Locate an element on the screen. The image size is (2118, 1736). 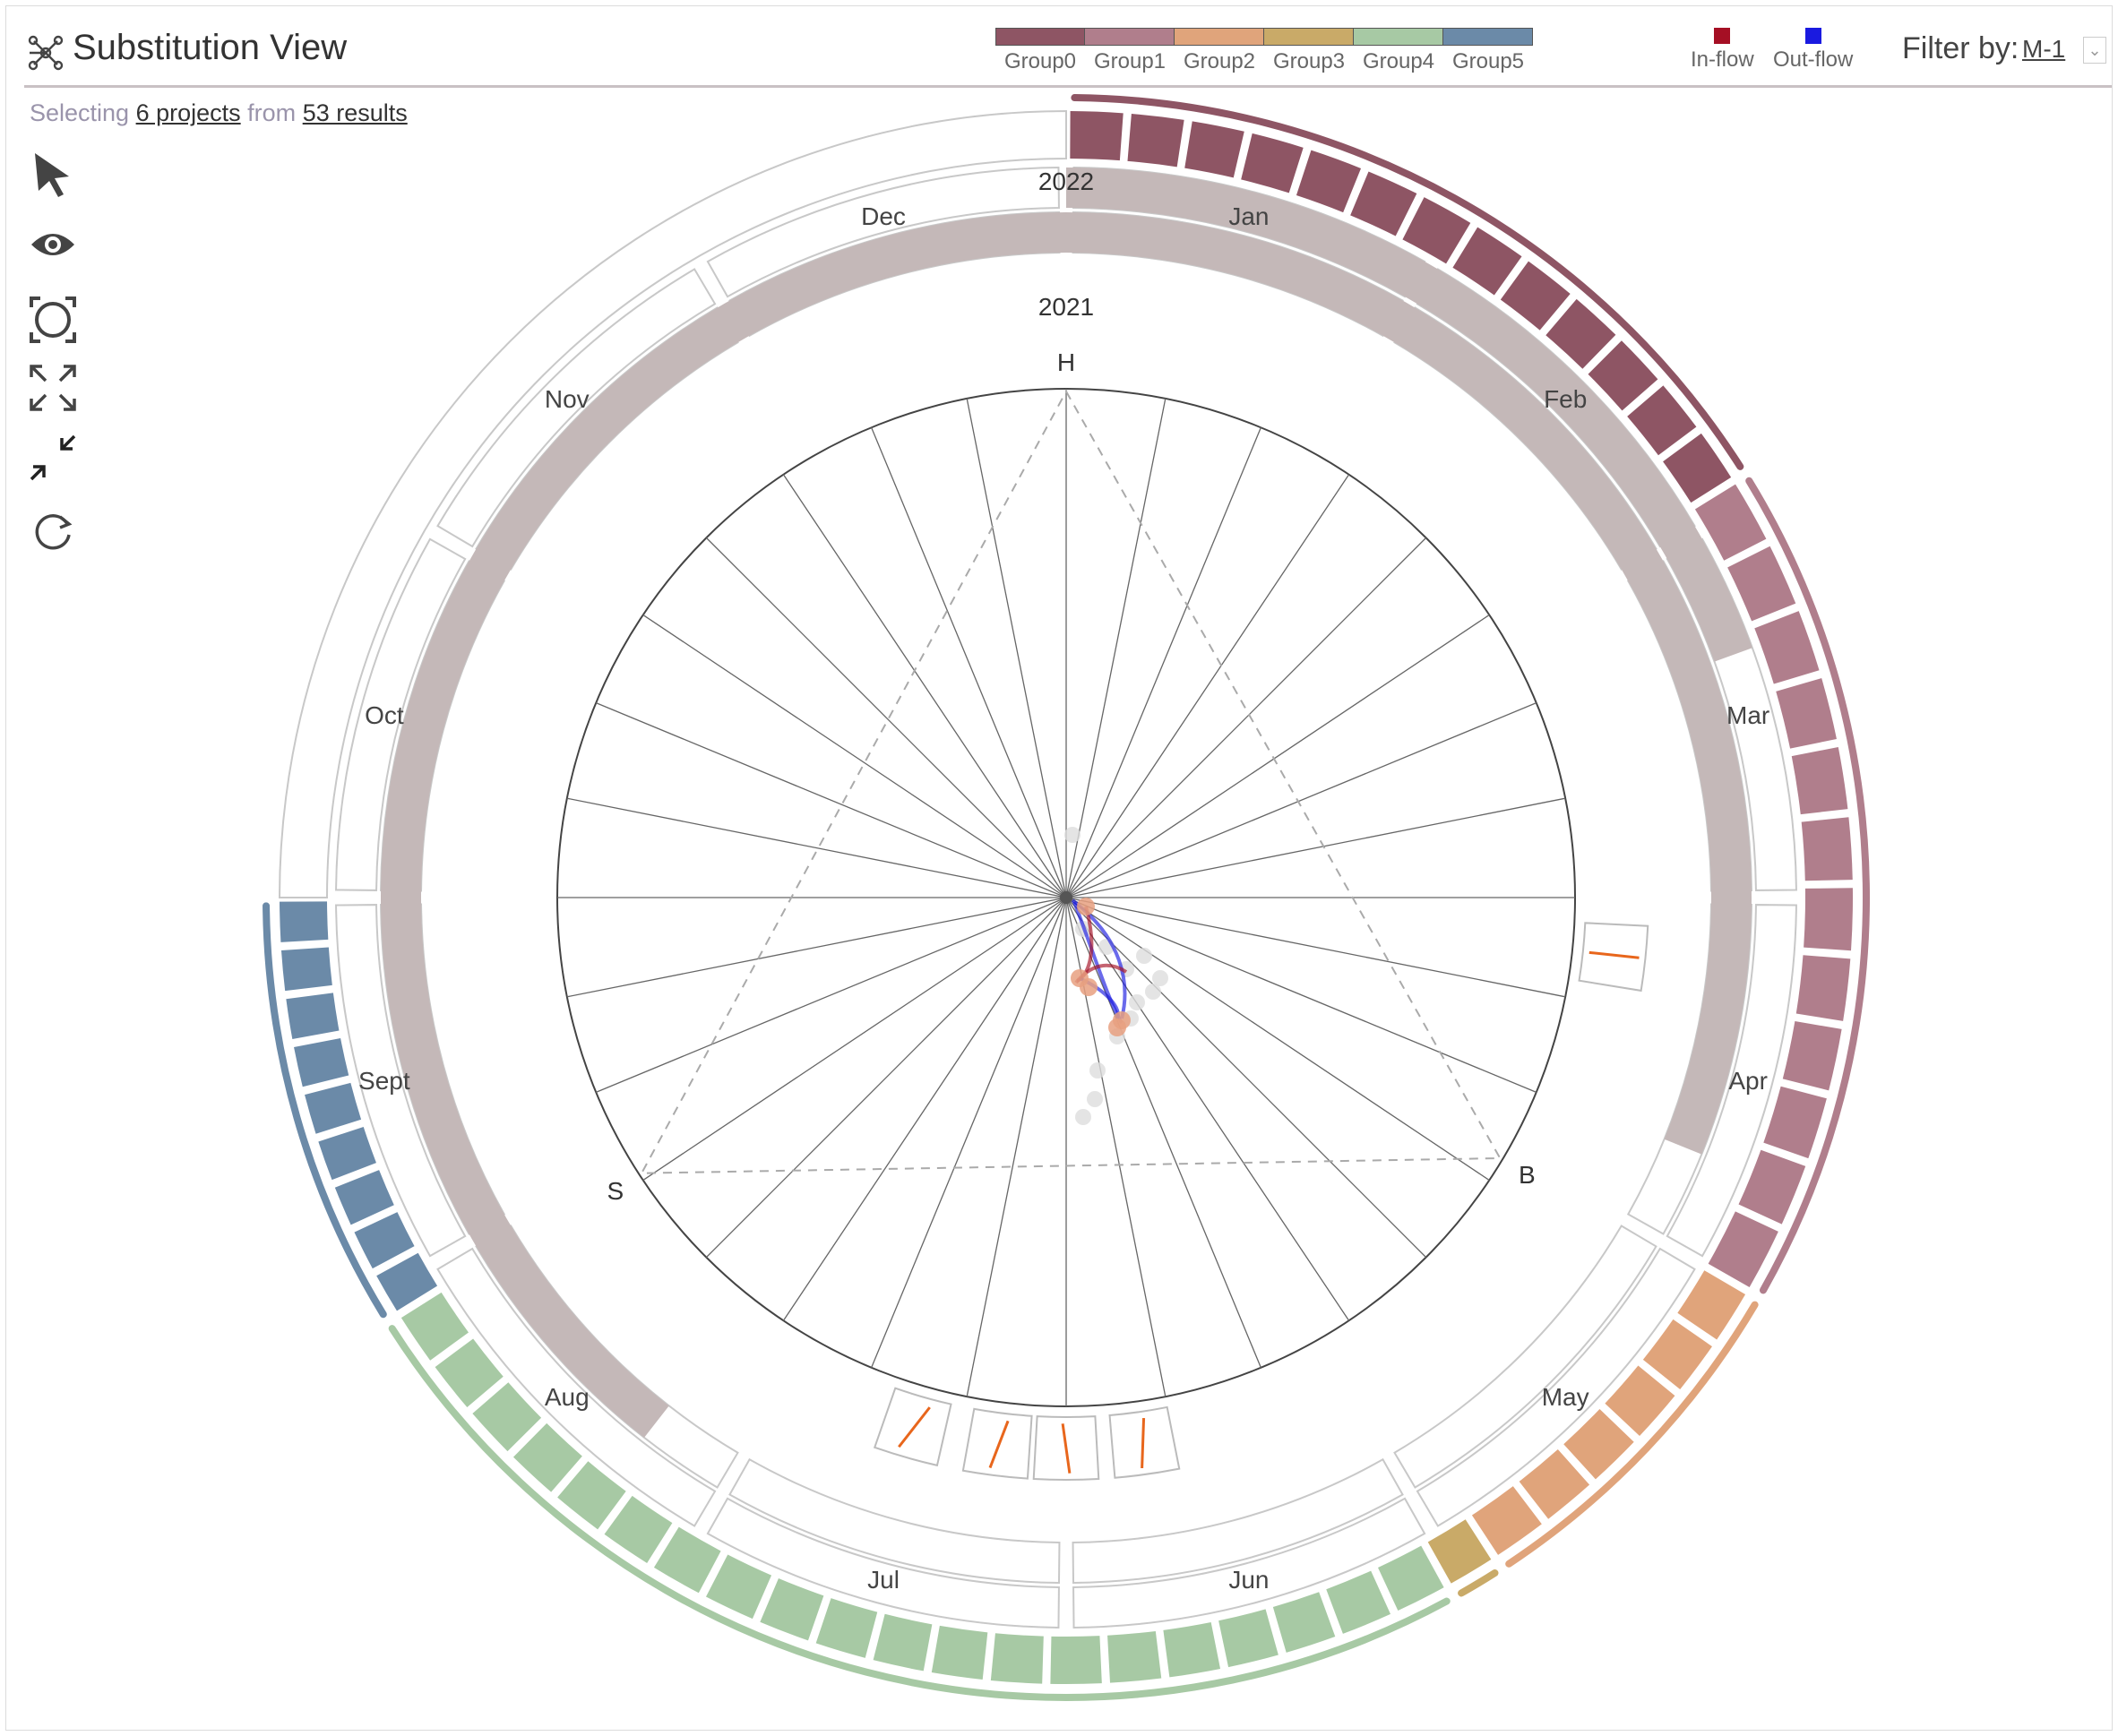
collapse-icon is located at coordinates (53, 458).